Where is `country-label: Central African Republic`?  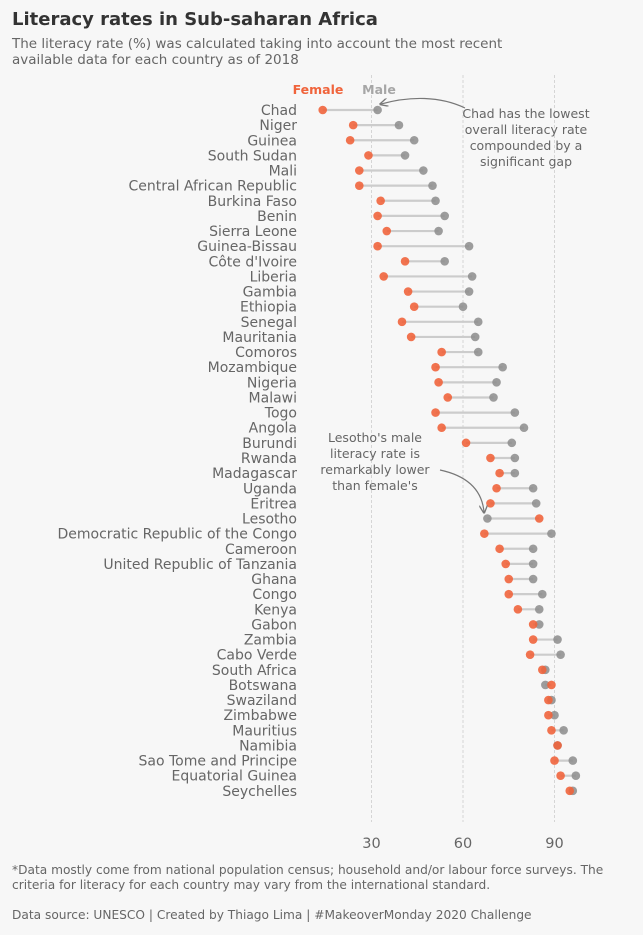 country-label: Central African Republic is located at coordinates (212, 187).